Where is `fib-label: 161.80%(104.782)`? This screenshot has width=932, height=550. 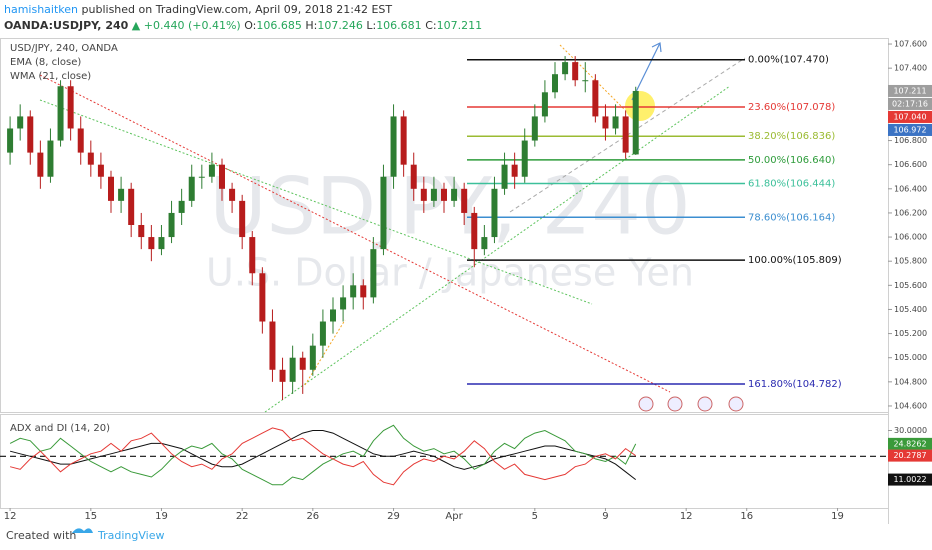 fib-label: 161.80%(104.782) is located at coordinates (795, 384).